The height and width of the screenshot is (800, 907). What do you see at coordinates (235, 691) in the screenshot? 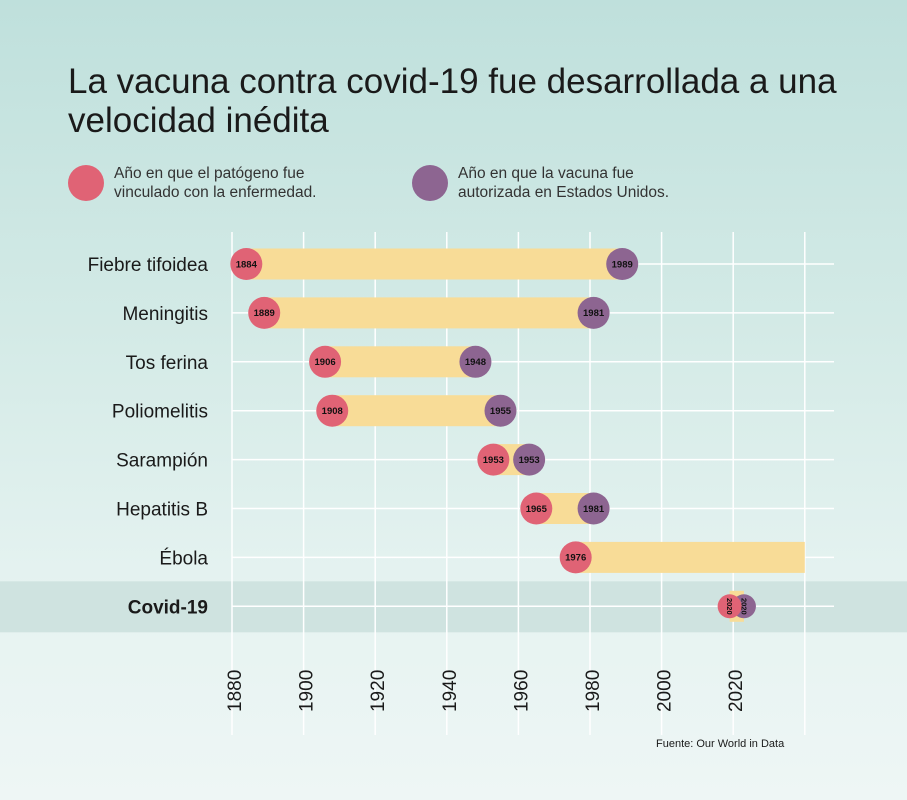
I see `x-tick-label: 1880` at bounding box center [235, 691].